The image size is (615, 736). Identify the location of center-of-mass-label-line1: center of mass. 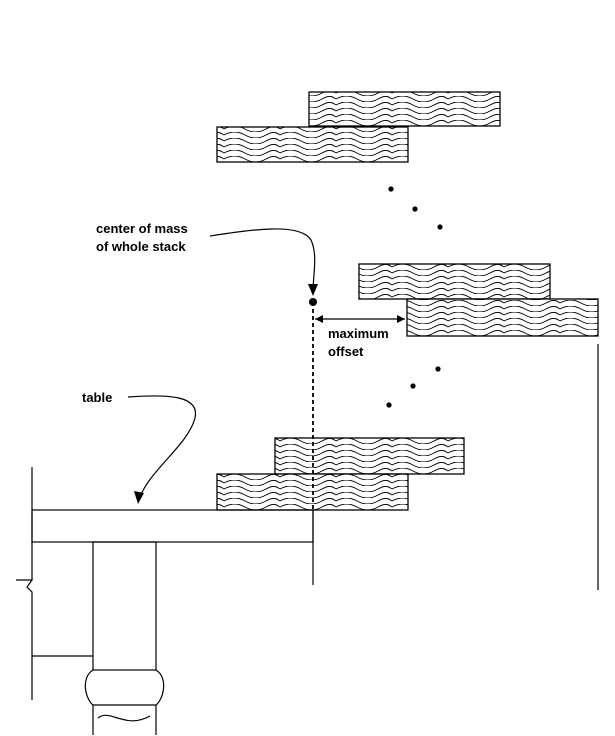
(142, 228).